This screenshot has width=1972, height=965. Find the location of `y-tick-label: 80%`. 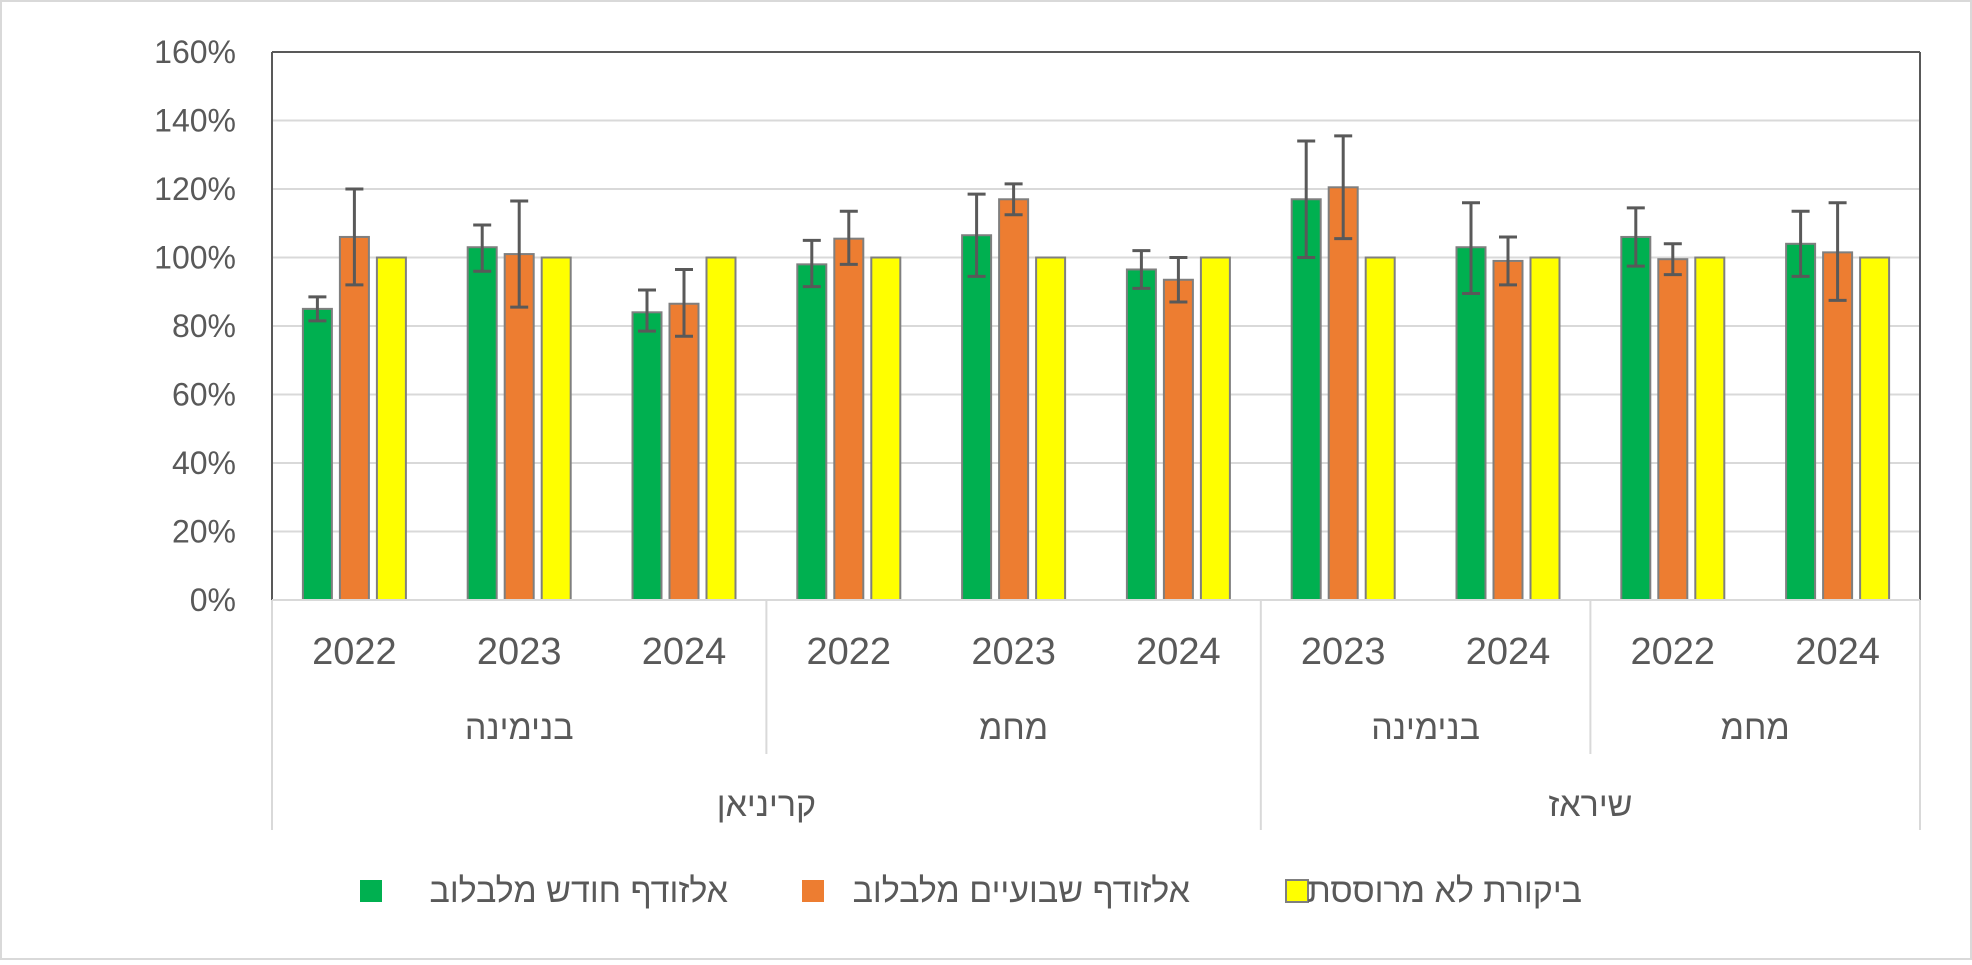

y-tick-label: 80% is located at coordinates (204, 326).